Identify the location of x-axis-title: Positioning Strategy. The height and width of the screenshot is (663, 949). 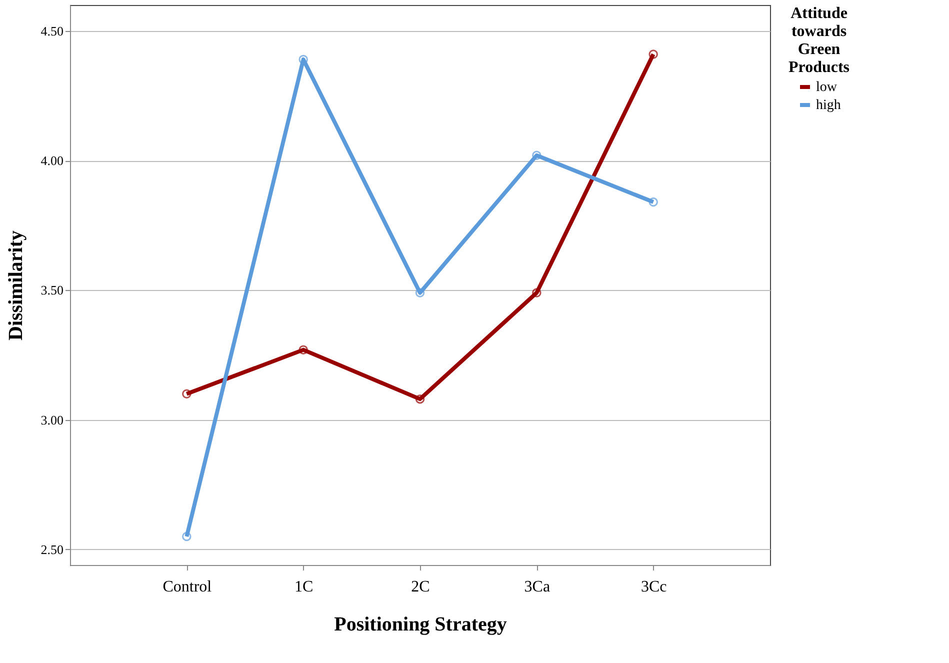
(420, 625).